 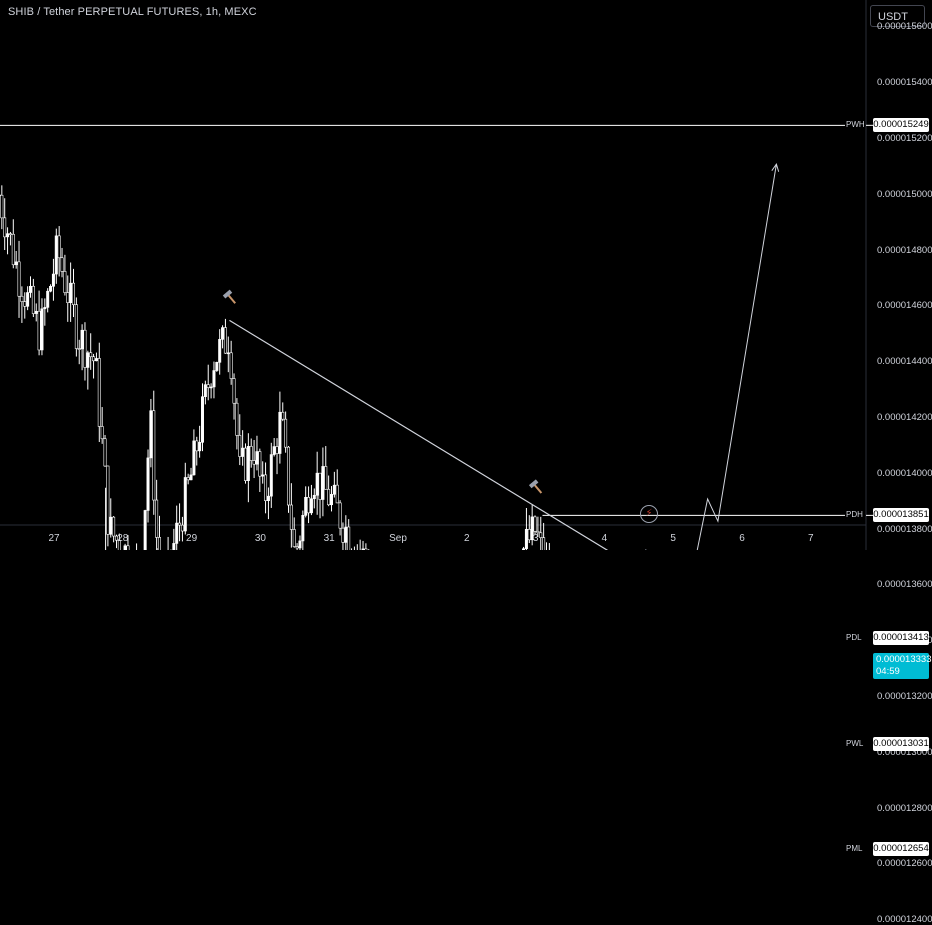 What do you see at coordinates (904, 473) in the screenshot?
I see `y-tick-label: 0.000014000` at bounding box center [904, 473].